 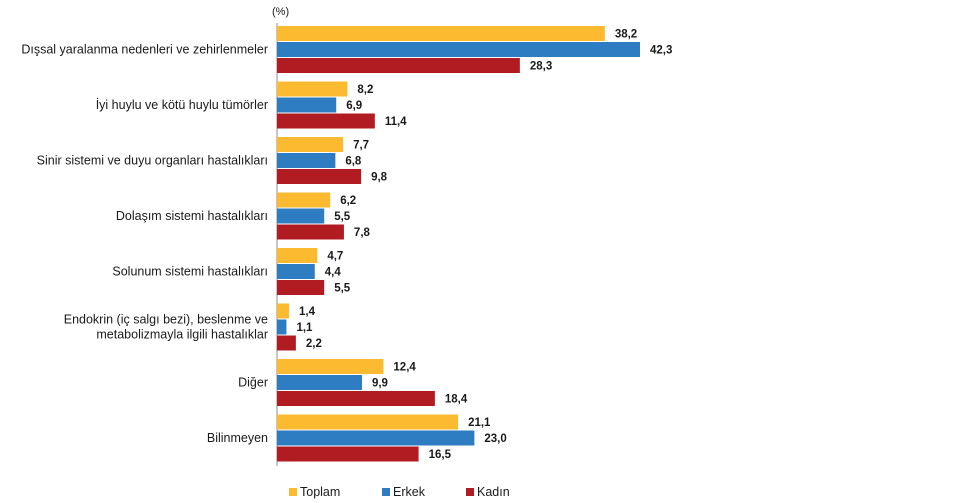 What do you see at coordinates (361, 146) in the screenshot?
I see `value-label-toplam-2: 7,7` at bounding box center [361, 146].